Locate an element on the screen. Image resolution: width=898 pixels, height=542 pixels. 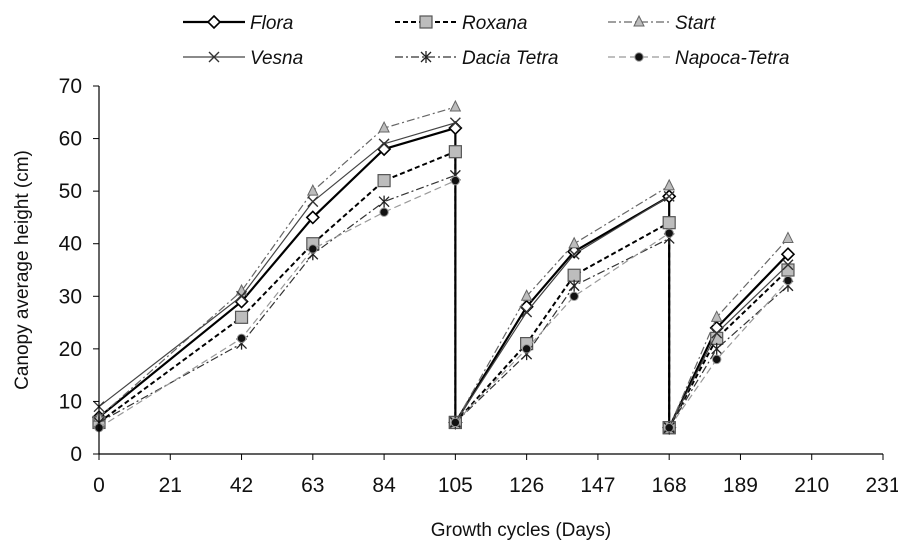
legend-label: Dacia Tetra is located at coordinates (510, 58).